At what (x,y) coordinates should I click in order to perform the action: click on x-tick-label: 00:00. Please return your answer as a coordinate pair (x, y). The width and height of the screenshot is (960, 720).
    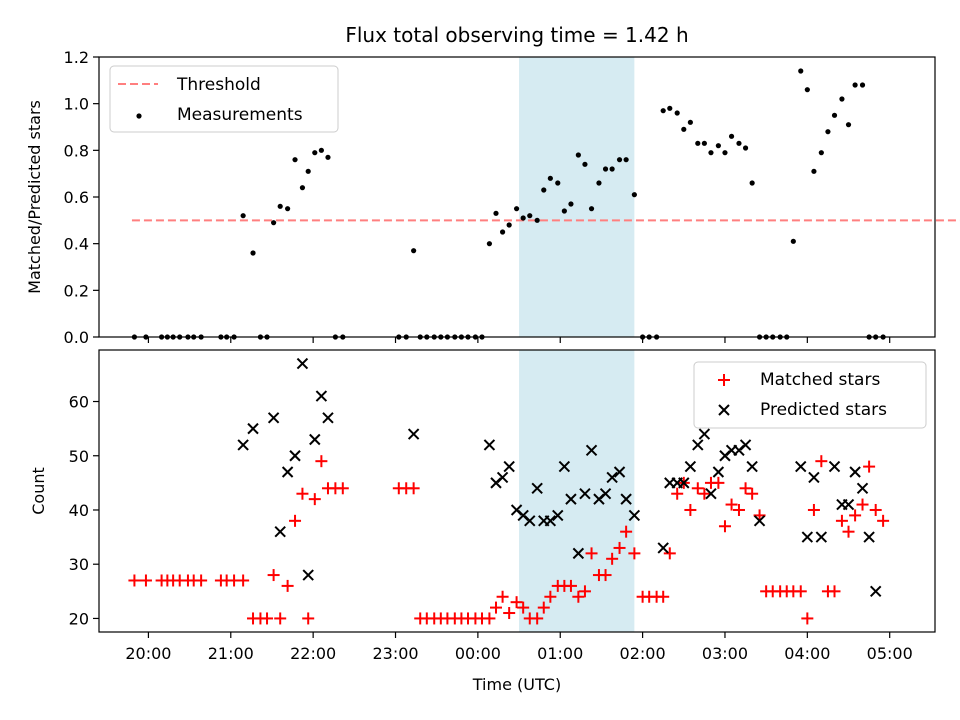
    Looking at the image, I should click on (478, 653).